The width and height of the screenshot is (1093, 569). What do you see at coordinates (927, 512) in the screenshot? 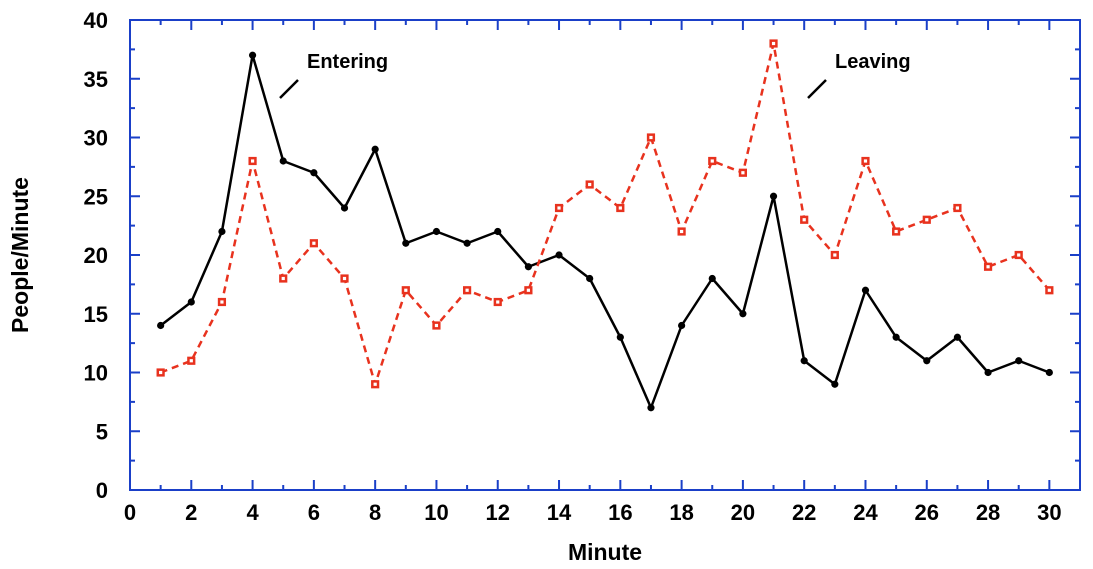
I see `x-tick-label: 26` at bounding box center [927, 512].